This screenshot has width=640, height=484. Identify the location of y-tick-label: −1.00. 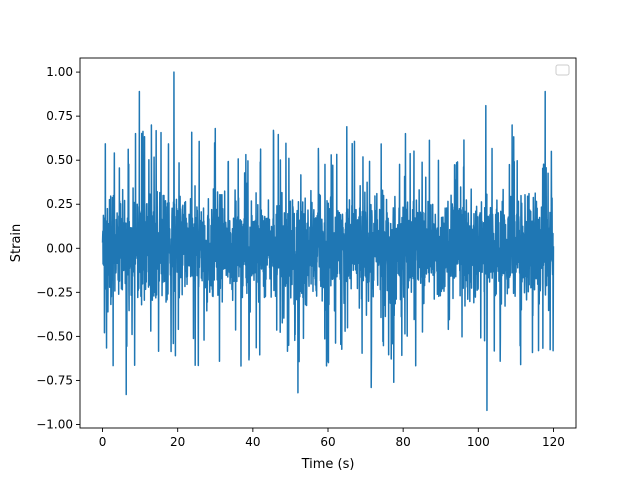
(54, 424).